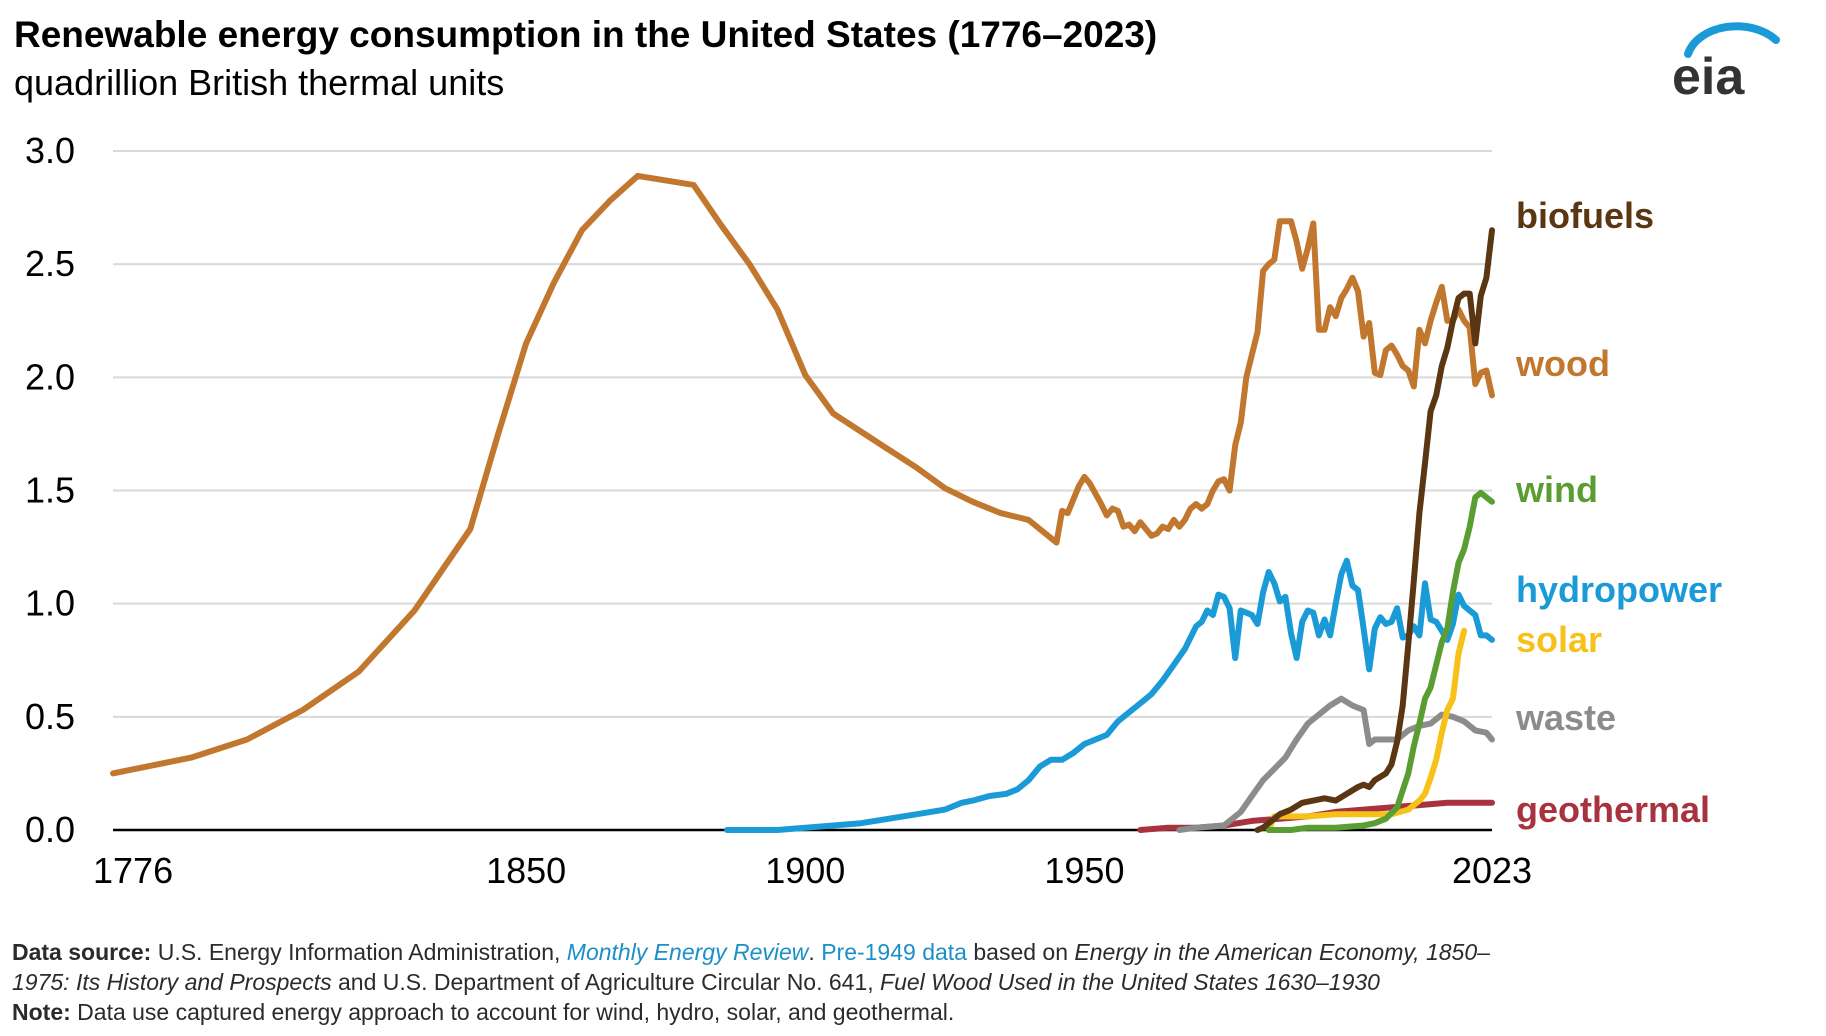  What do you see at coordinates (133, 870) in the screenshot?
I see `x-tick-label: 1776` at bounding box center [133, 870].